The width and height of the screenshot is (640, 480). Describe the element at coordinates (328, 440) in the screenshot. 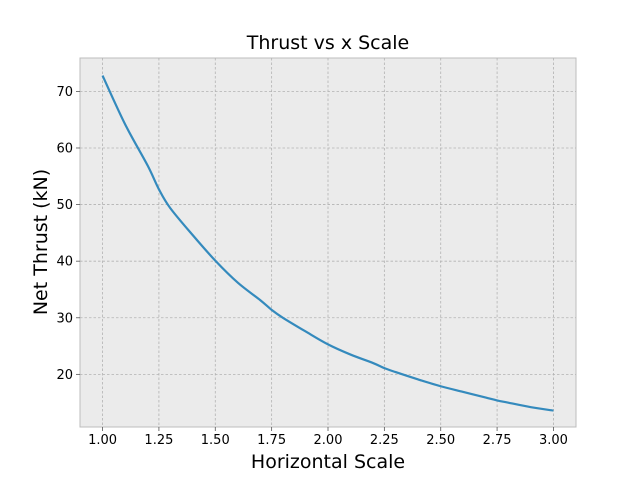

I see `x-tick-label: 2.00` at that location.